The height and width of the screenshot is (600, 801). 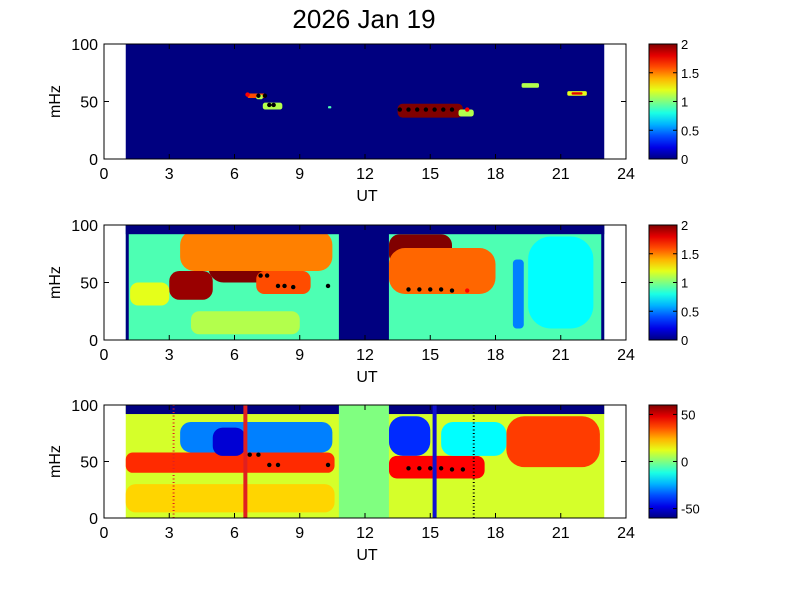 What do you see at coordinates (603, 282) in the screenshot?
I see `edge-right` at bounding box center [603, 282].